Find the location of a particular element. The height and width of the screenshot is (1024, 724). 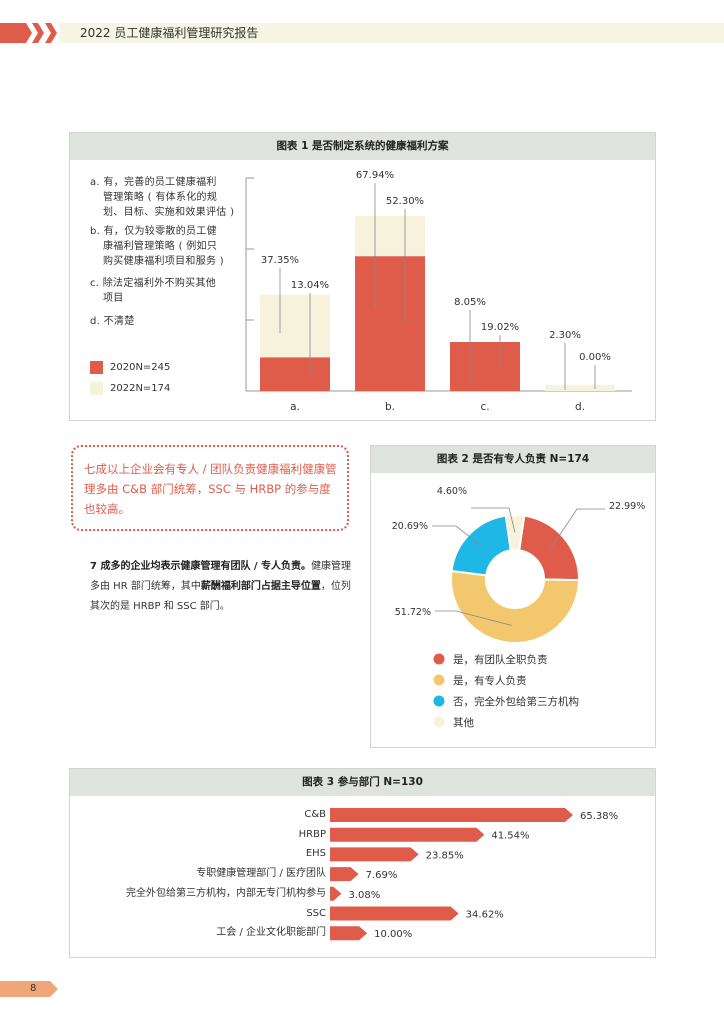

para-text-1: 健康管理多由 HR 部门统筹，其中 is located at coordinates (221, 576).